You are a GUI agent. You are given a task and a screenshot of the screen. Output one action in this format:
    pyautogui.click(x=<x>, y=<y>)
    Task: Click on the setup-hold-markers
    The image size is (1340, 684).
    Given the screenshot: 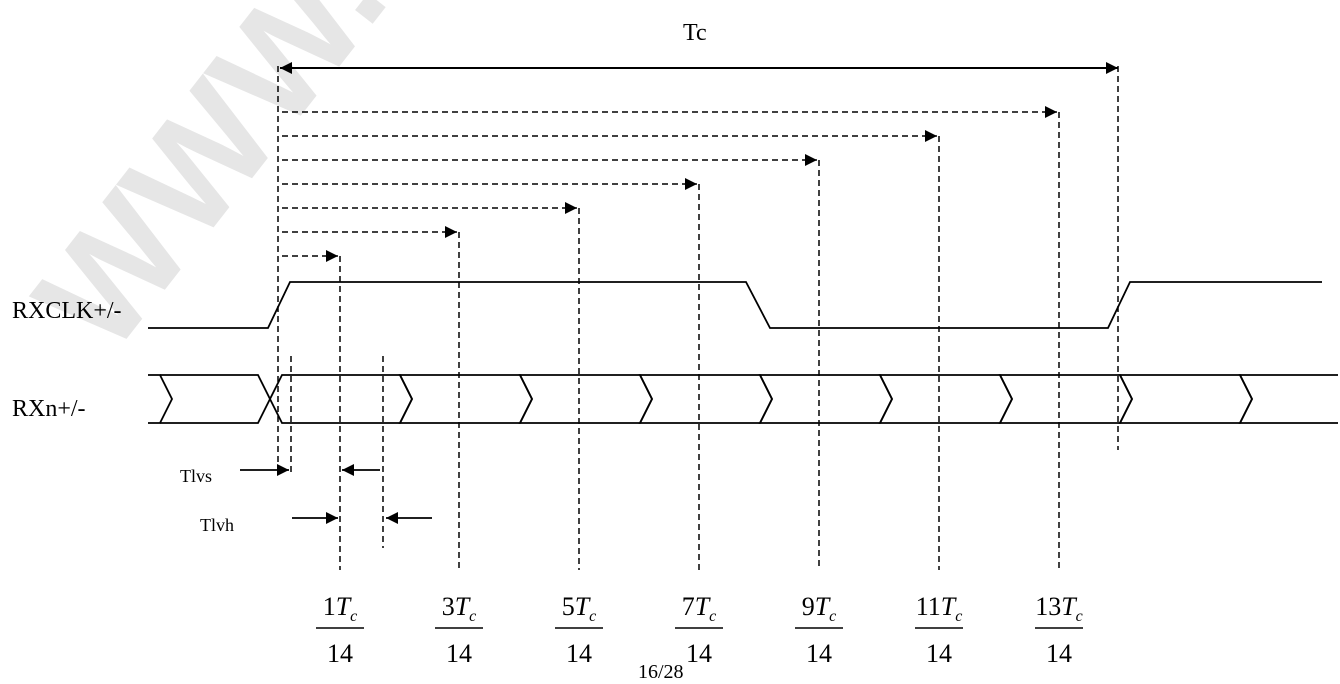 What is the action you would take?
    pyautogui.click(x=337, y=452)
    